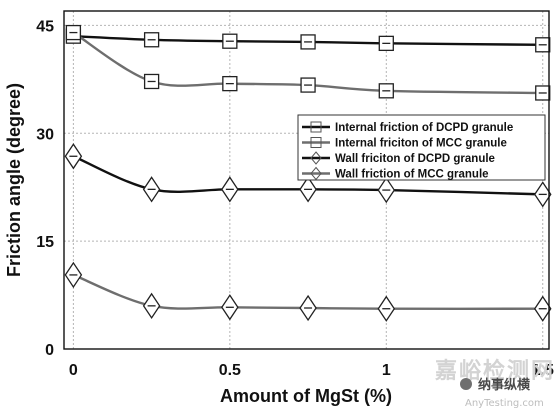  I want to click on watermark-sub-text: 纳事纵横, so click(504, 385).